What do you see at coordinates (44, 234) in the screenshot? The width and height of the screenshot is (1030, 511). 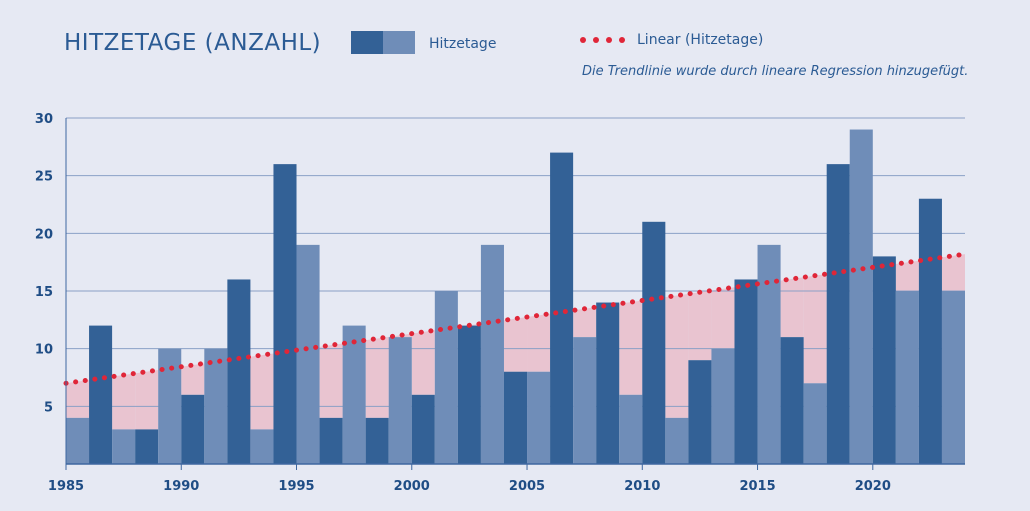 I see `y-tick-label: 20` at bounding box center [44, 234].